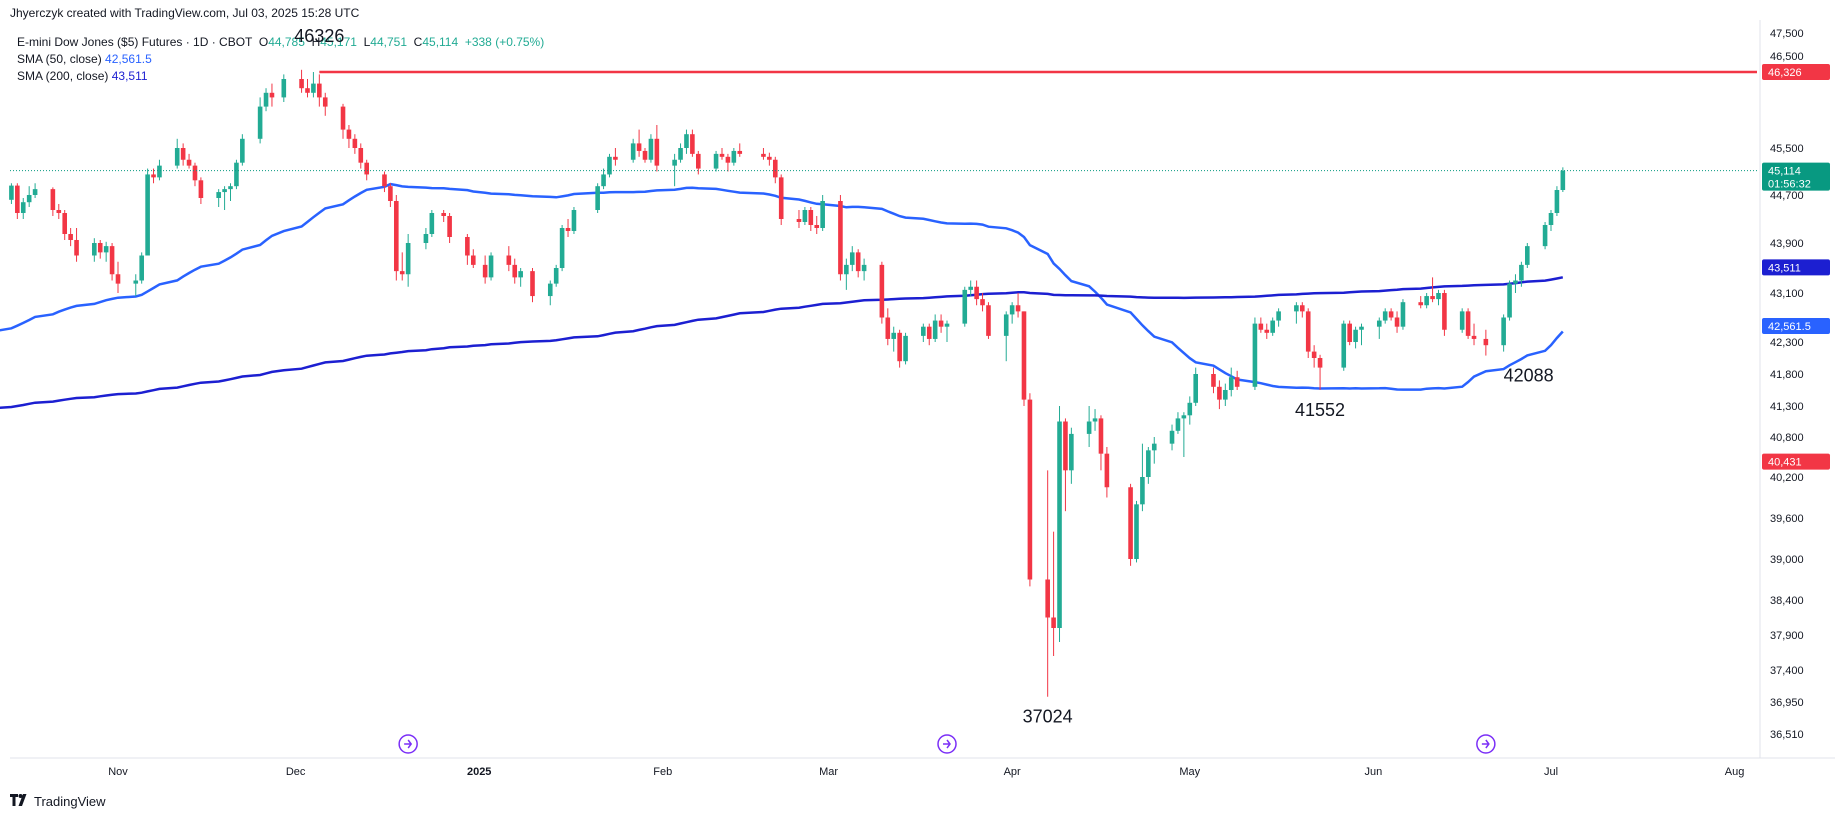 This screenshot has width=1835, height=820. What do you see at coordinates (1529, 376) in the screenshot?
I see `price-annotation: 42088` at bounding box center [1529, 376].